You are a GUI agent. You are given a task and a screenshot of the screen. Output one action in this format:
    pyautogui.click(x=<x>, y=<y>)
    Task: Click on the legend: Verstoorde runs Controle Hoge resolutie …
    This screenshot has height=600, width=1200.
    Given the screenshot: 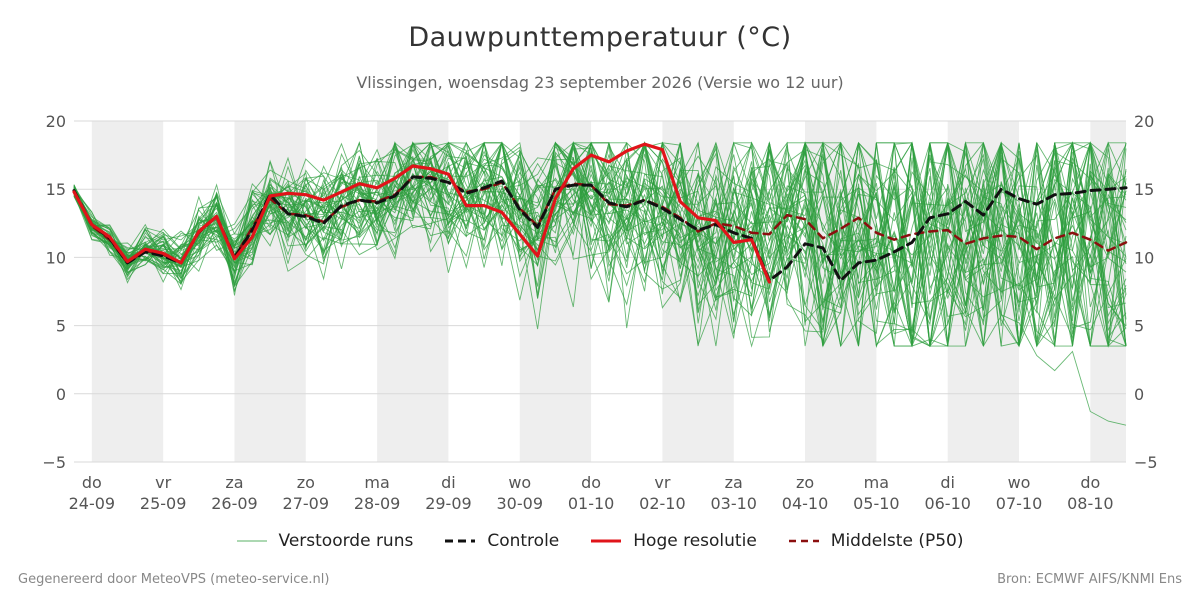 What is the action you would take?
    pyautogui.click(x=600, y=541)
    